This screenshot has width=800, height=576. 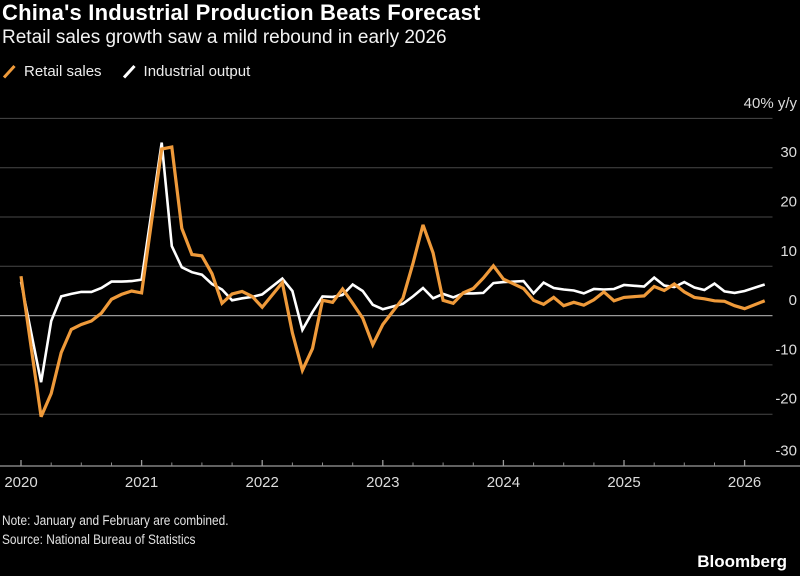 I want to click on y-axis-label-0: 0, so click(x=793, y=300).